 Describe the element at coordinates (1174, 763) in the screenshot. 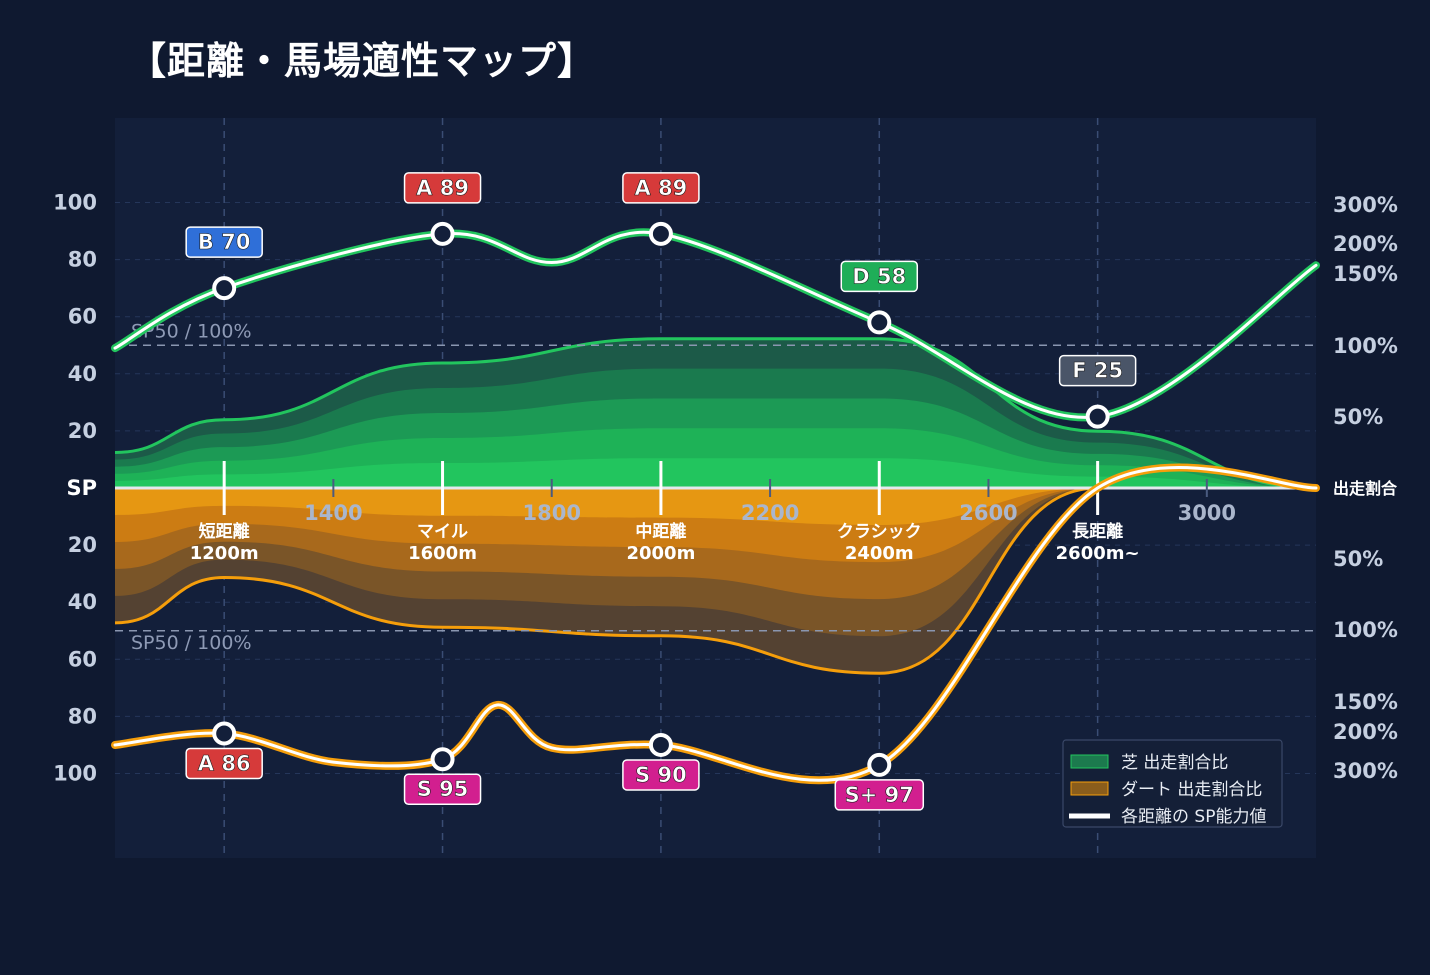

I see `legend-label: 芝 出走割合比` at that location.